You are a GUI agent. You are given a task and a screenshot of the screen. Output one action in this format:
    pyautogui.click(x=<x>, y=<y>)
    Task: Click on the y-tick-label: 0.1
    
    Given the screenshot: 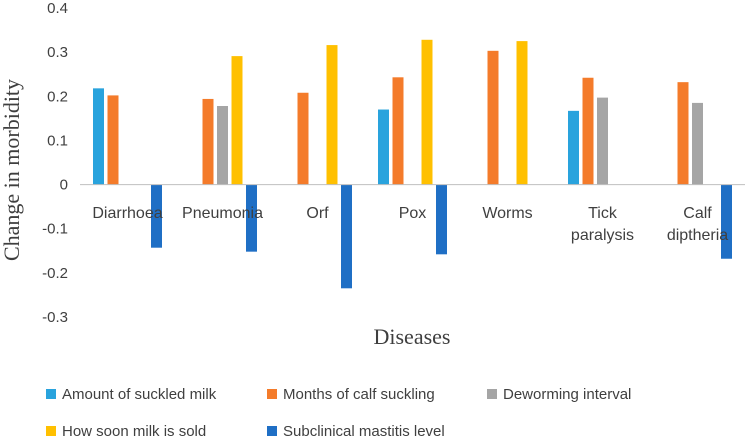 What is the action you would take?
    pyautogui.click(x=57, y=140)
    